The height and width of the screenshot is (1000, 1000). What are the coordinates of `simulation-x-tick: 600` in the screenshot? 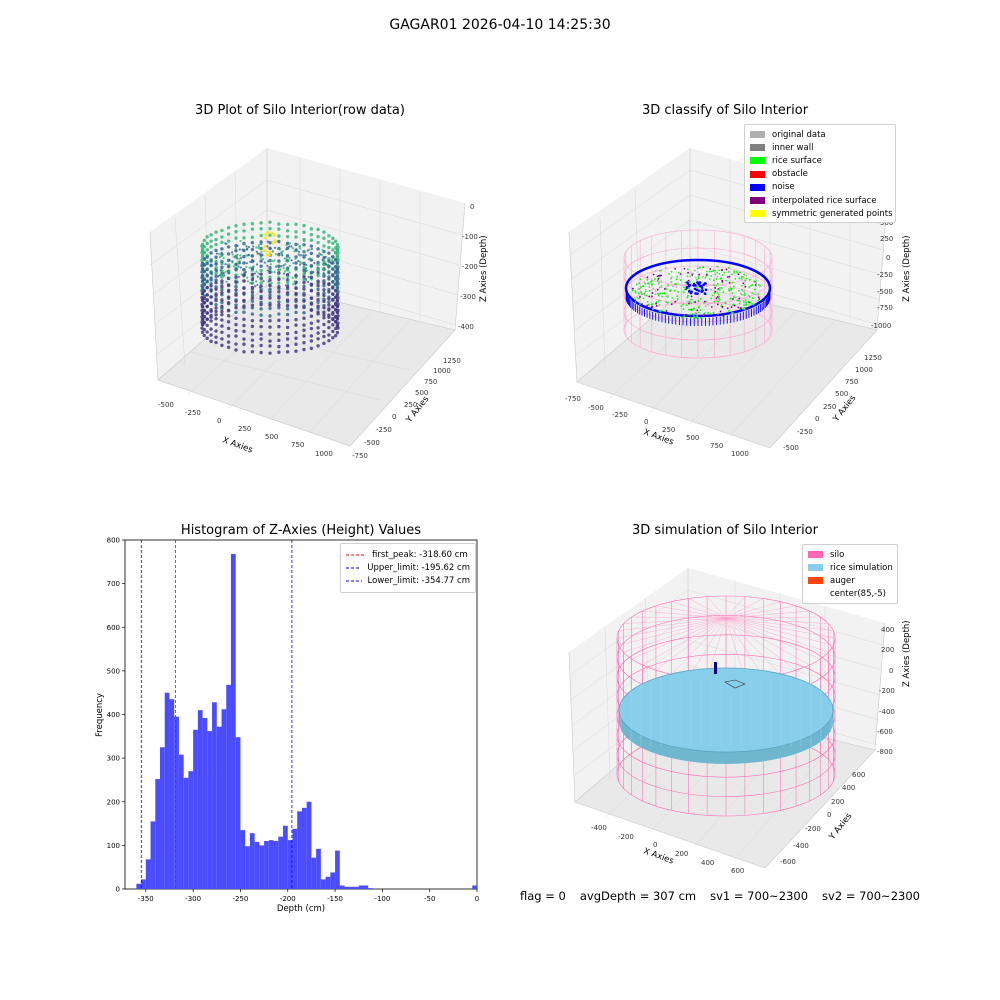 It's located at (737, 871).